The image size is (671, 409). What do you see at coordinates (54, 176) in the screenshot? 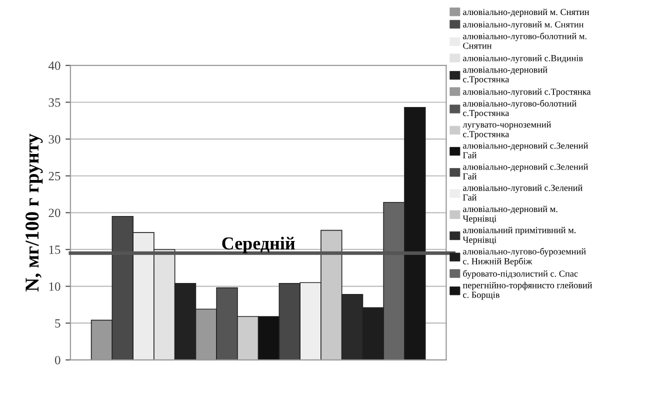
I see `y-tick-label: 25` at bounding box center [54, 176].